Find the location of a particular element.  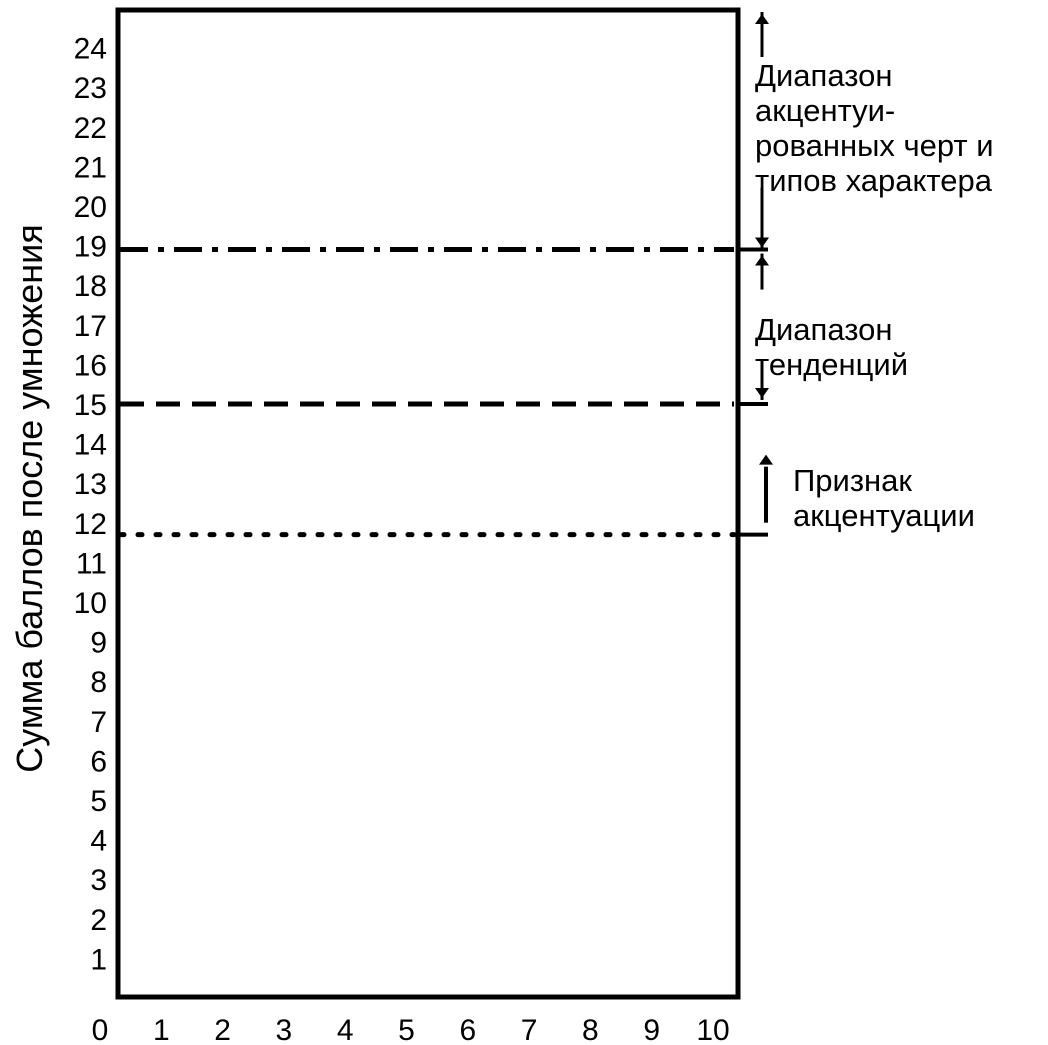

accent-sign-label-line: Признак is located at coordinates (852, 480).